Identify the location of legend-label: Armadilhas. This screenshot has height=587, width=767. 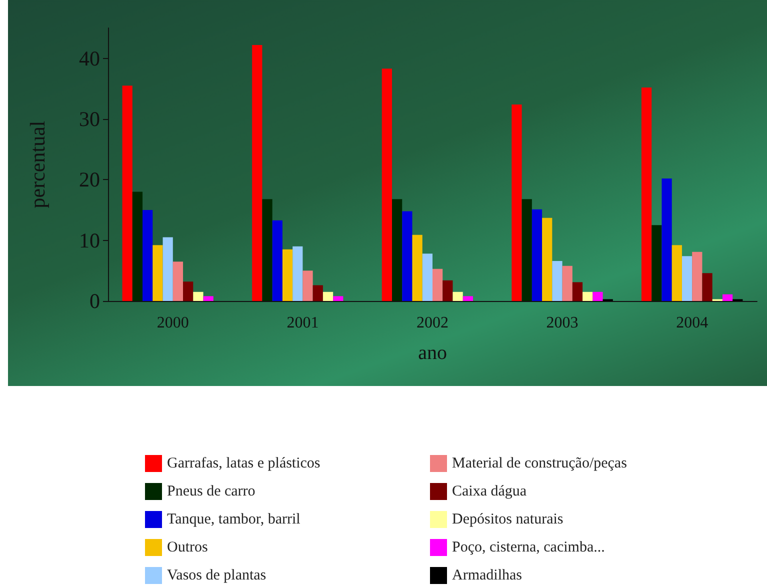
(487, 576).